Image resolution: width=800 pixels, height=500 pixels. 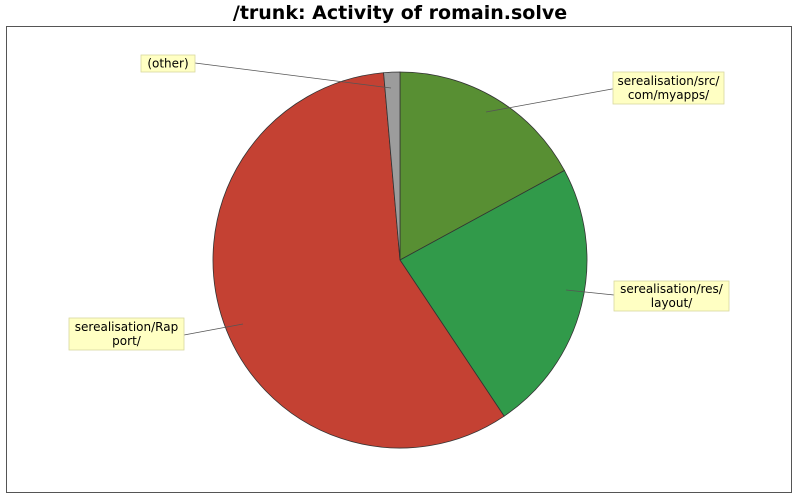 What do you see at coordinates (400, 13) in the screenshot?
I see `chart-title: /trunk: Activity of romain.solve` at bounding box center [400, 13].